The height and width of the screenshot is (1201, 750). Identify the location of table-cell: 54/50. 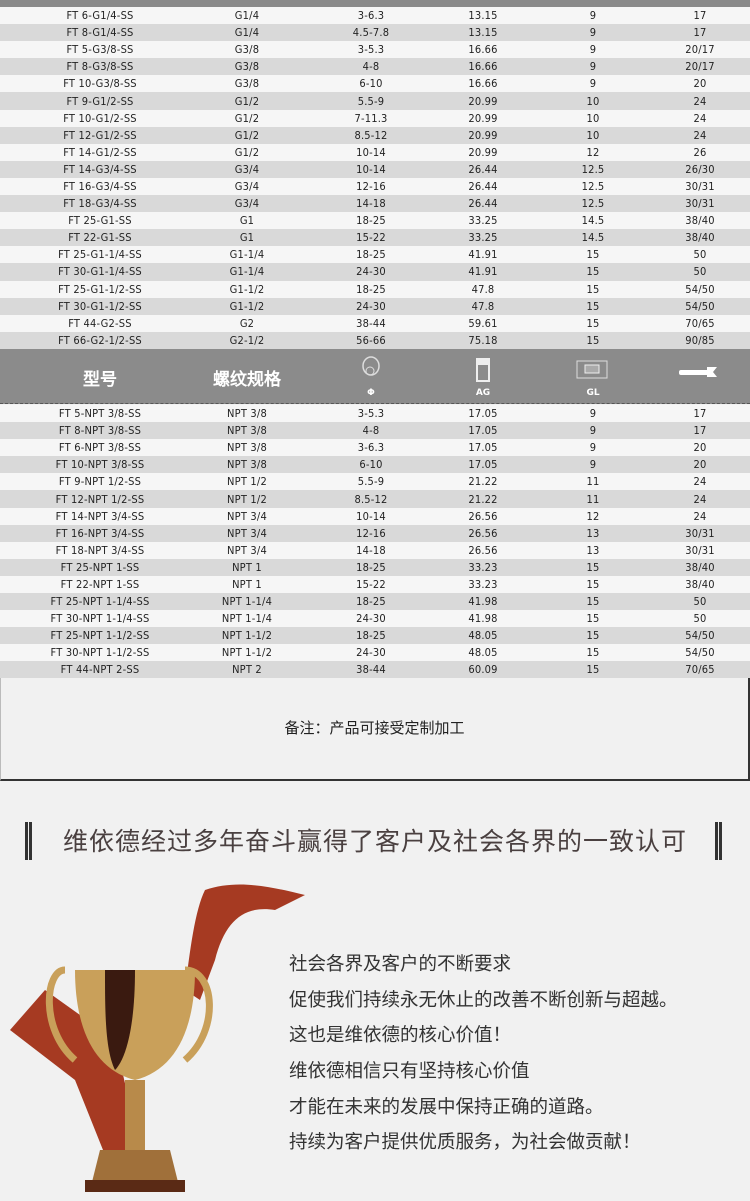
(700, 289).